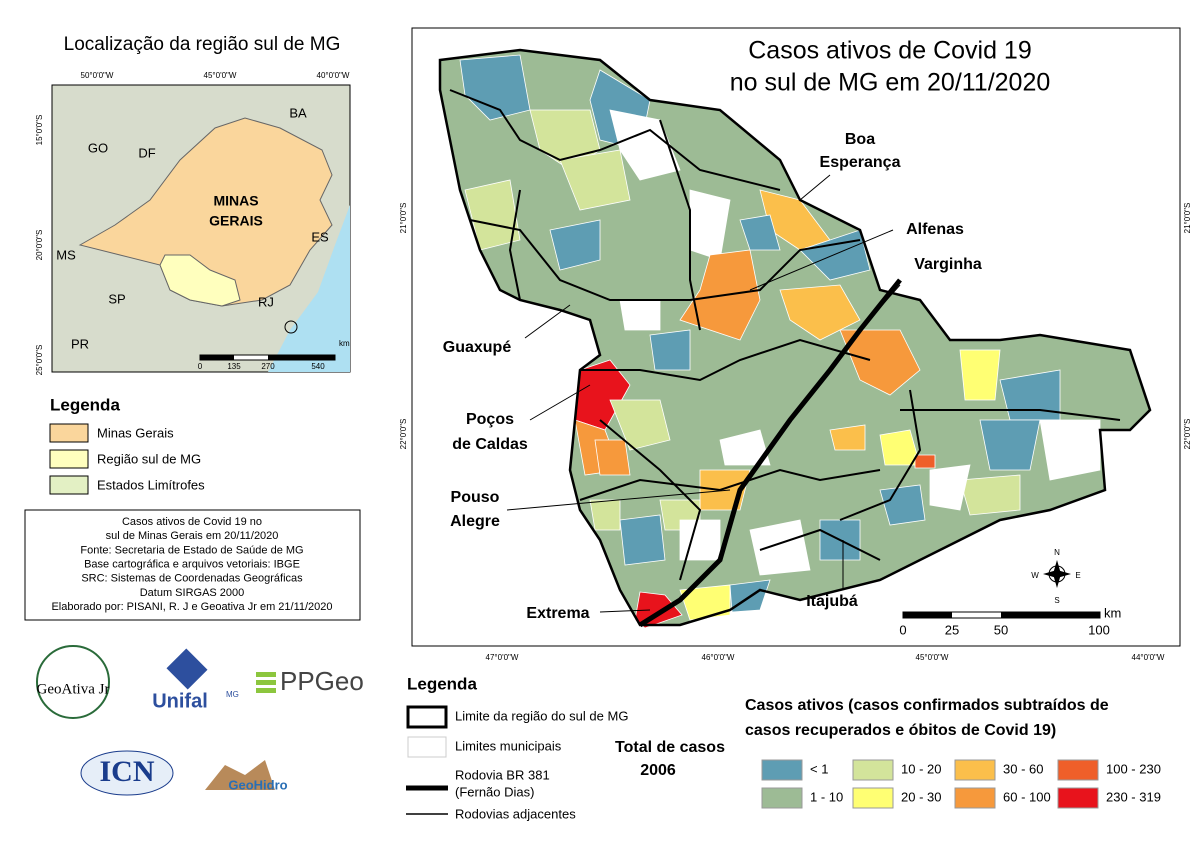  I want to click on place: GERAIS, so click(236, 221).